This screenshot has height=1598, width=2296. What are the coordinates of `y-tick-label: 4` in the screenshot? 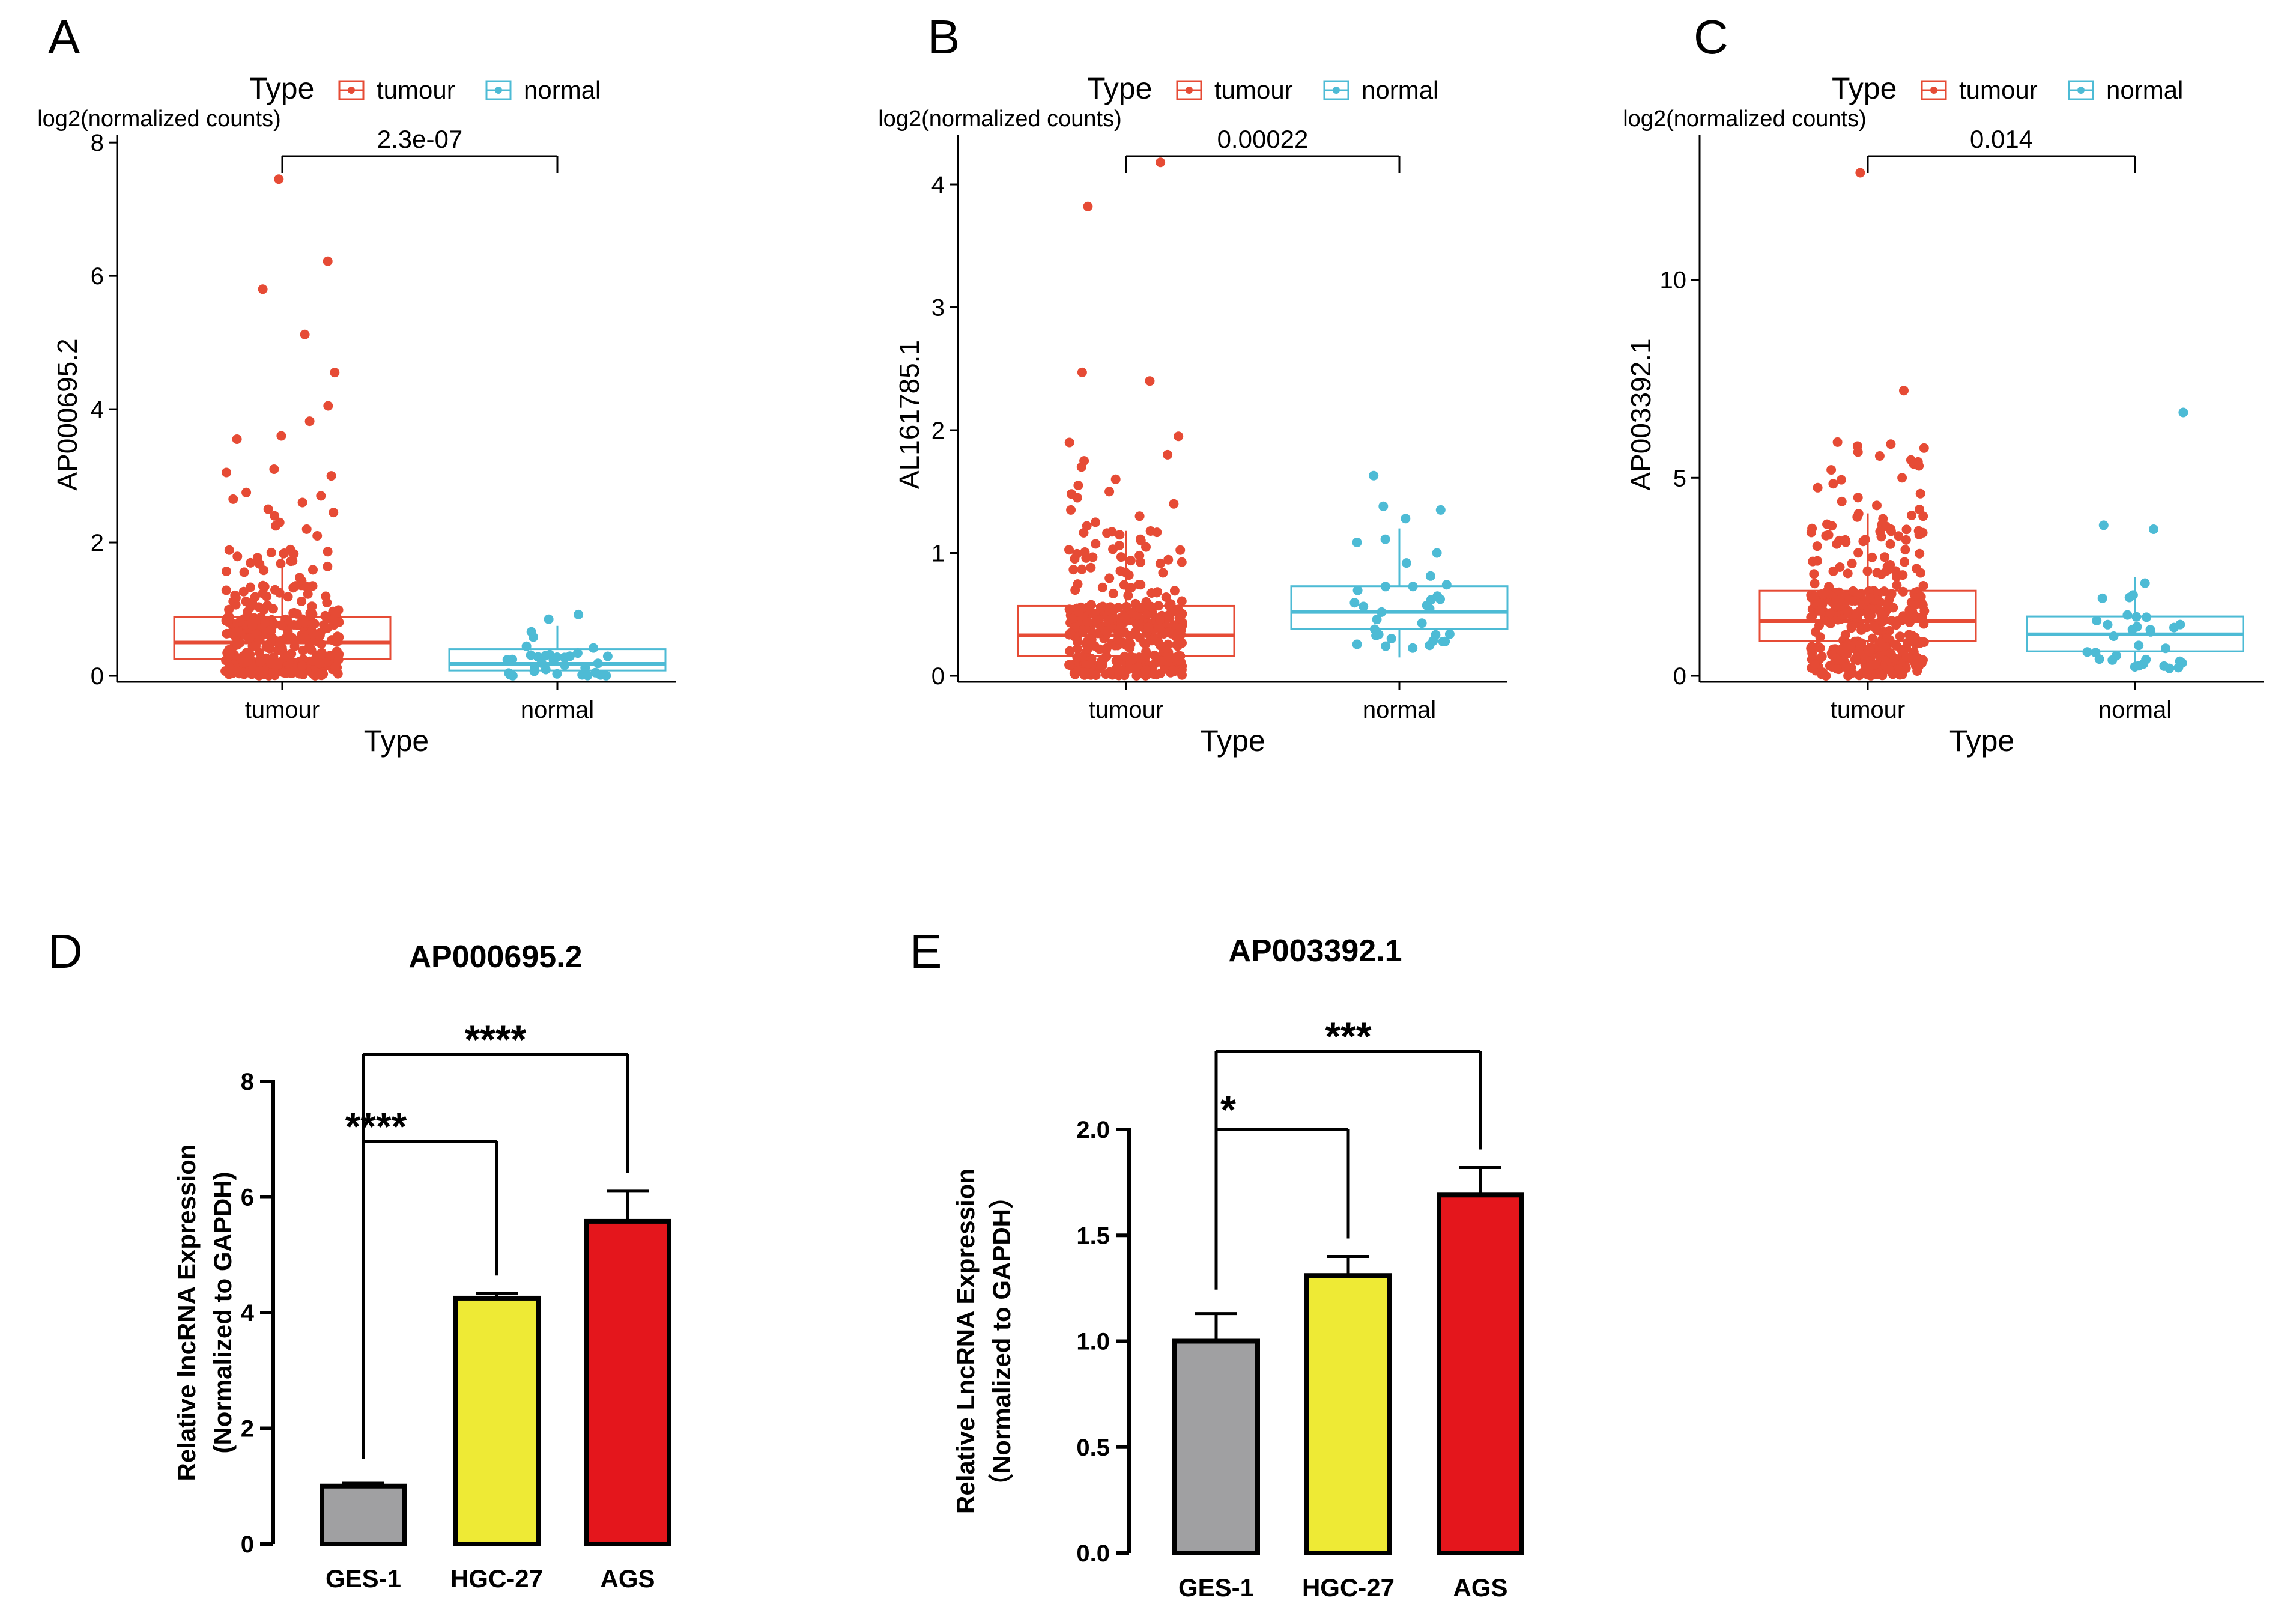 It's located at (97, 409).